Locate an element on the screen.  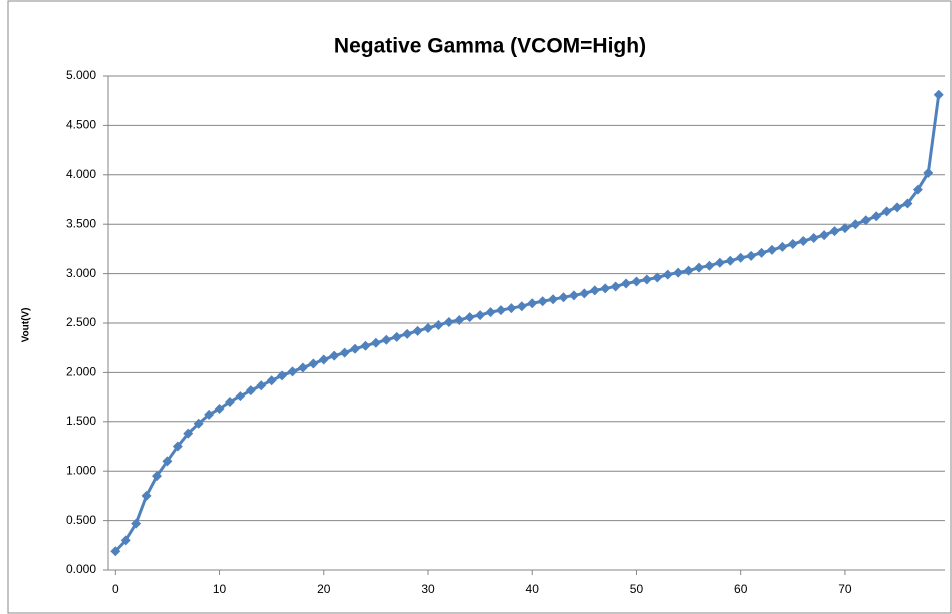
y-tick-label: 4.500 is located at coordinates (81, 125).